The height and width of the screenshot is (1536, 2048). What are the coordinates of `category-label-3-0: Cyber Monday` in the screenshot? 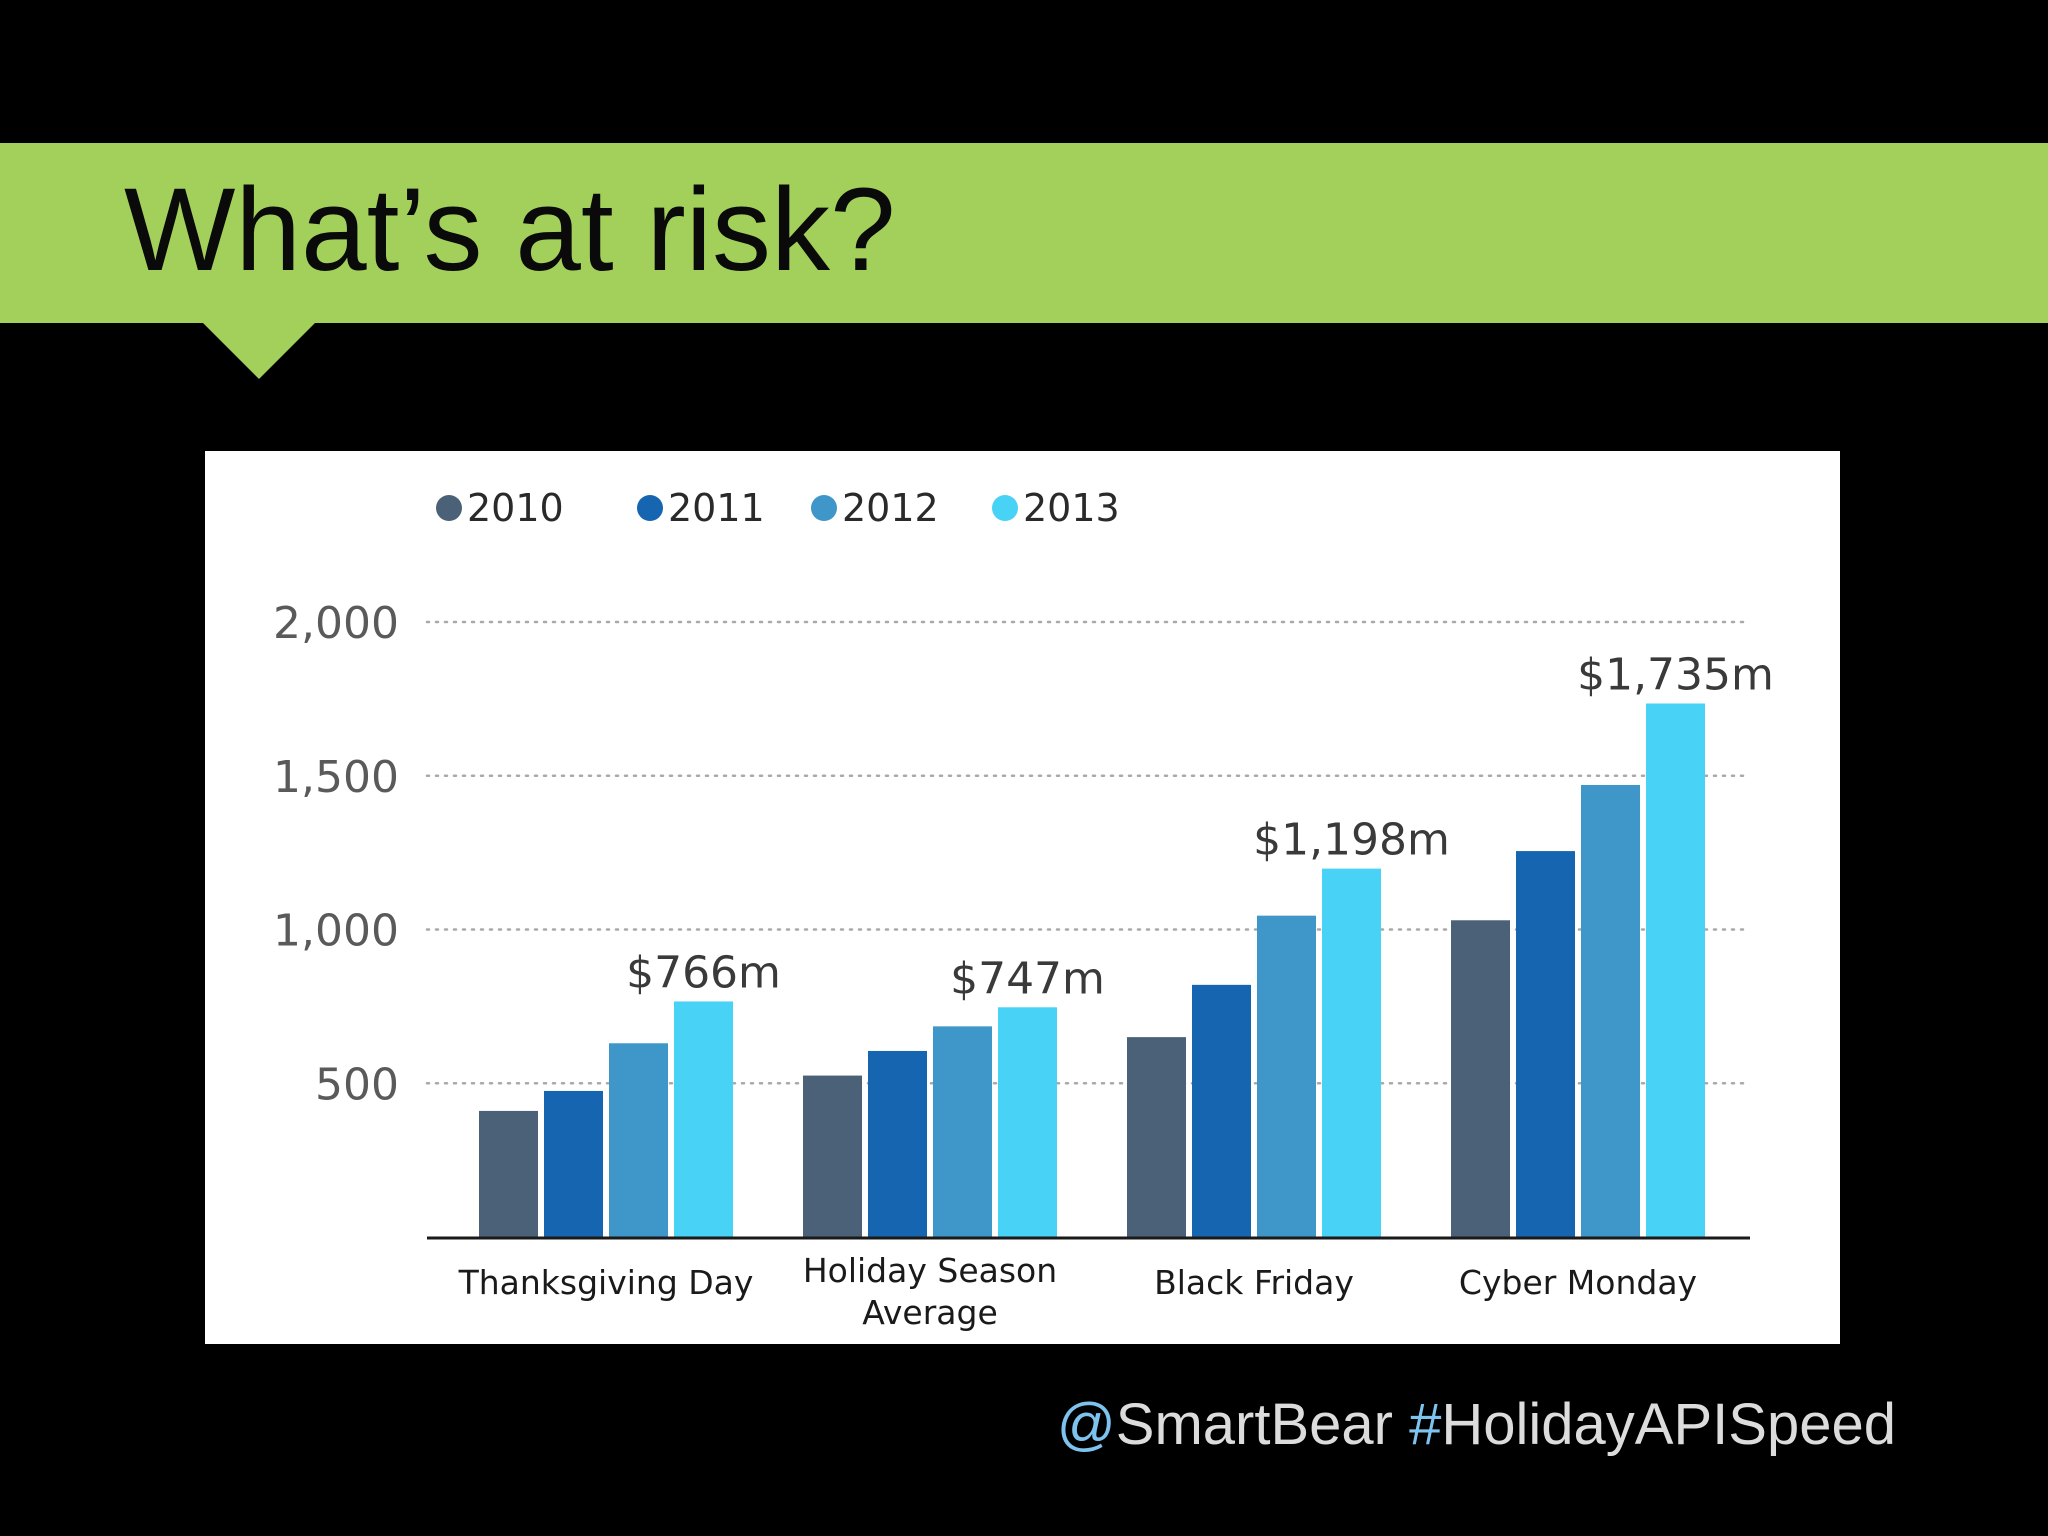 It's located at (1578, 1282).